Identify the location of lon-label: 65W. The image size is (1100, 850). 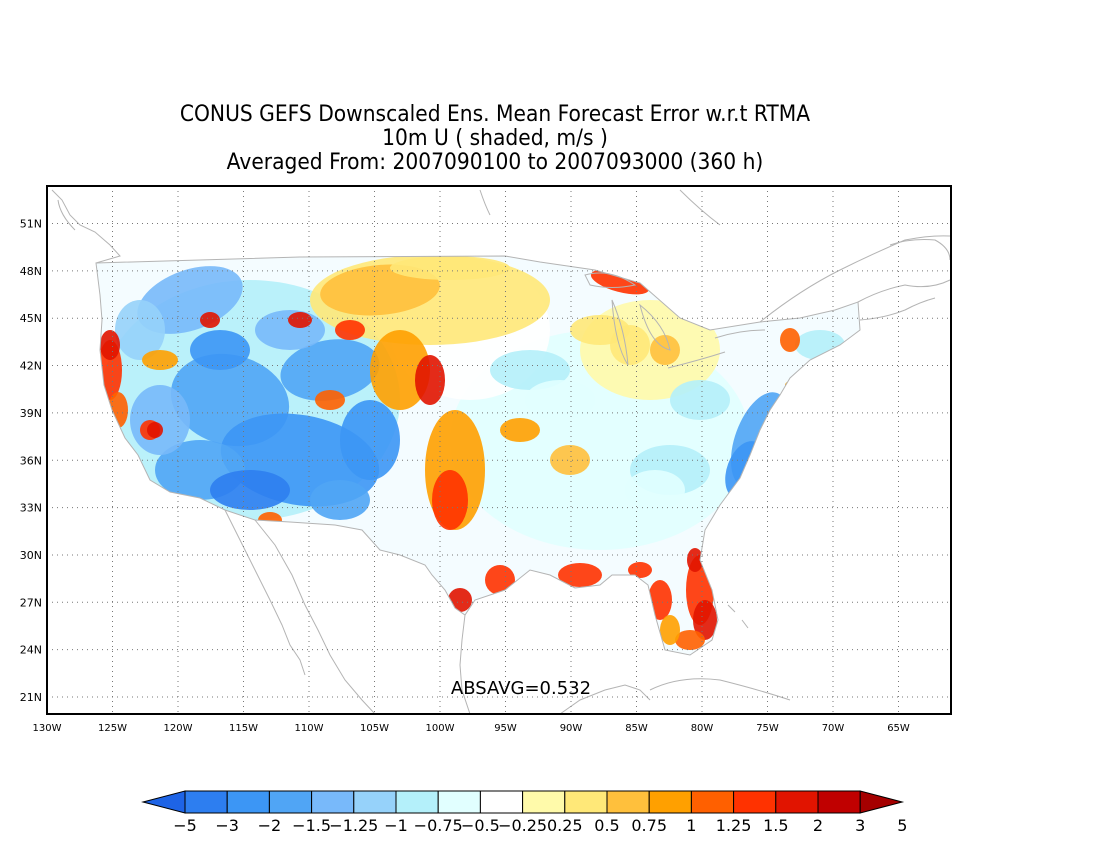
(898, 728).